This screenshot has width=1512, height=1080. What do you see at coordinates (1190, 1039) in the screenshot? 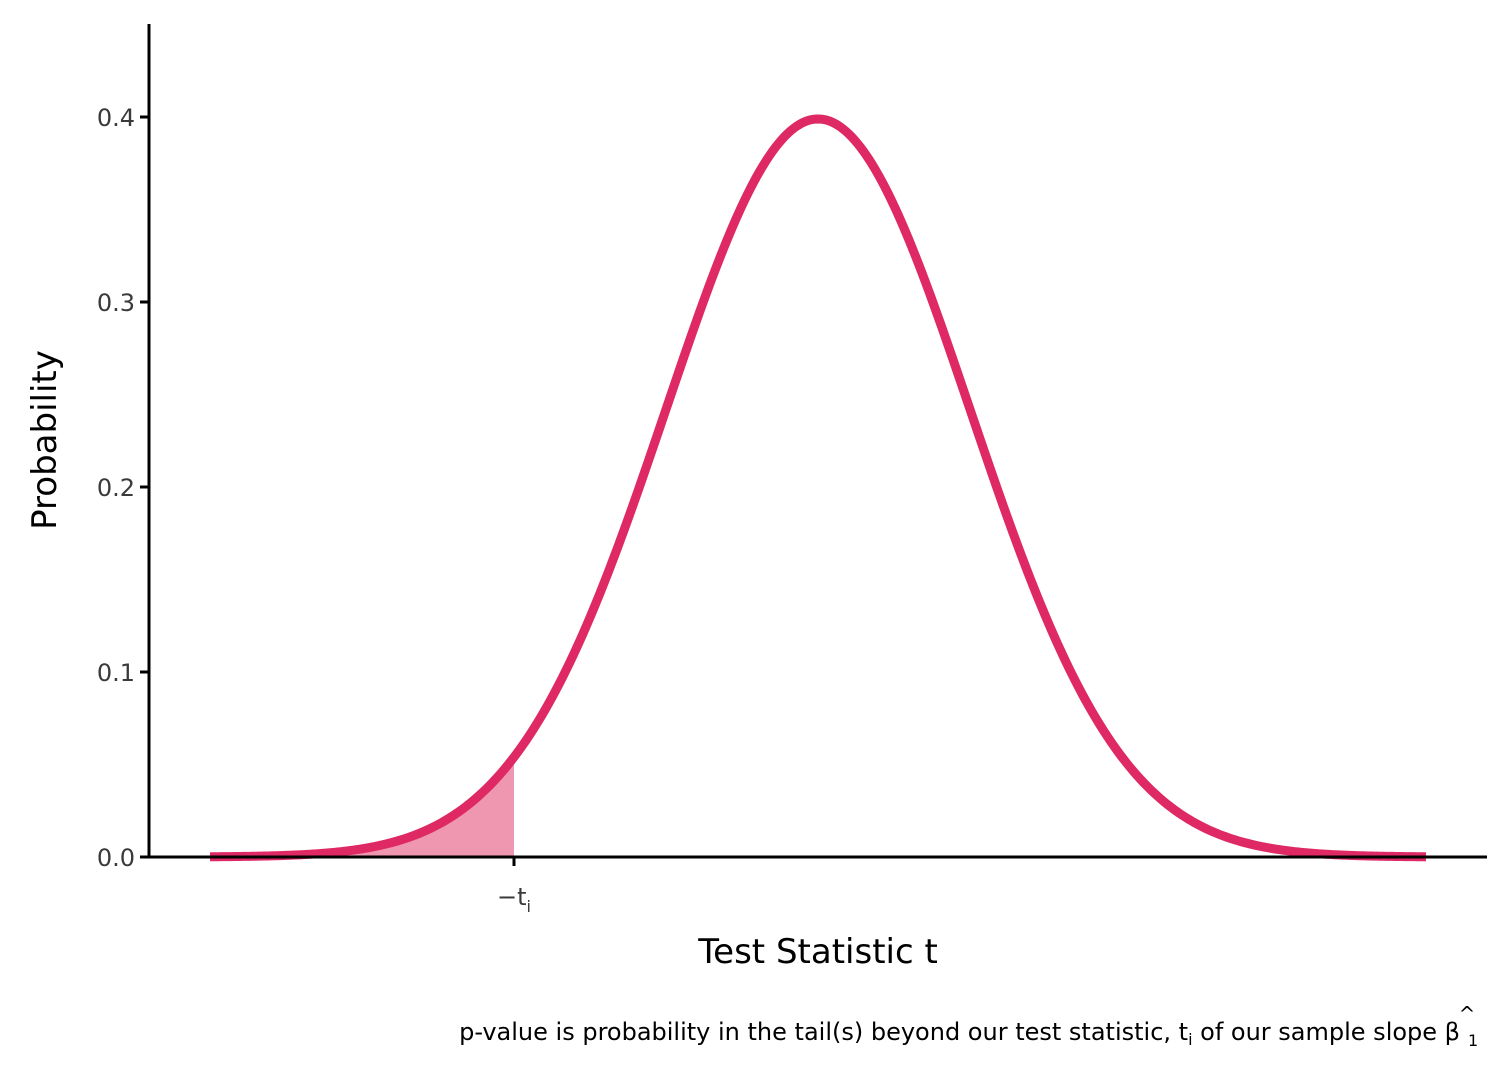
I see `caption-prefix-subscript: i` at bounding box center [1190, 1039].